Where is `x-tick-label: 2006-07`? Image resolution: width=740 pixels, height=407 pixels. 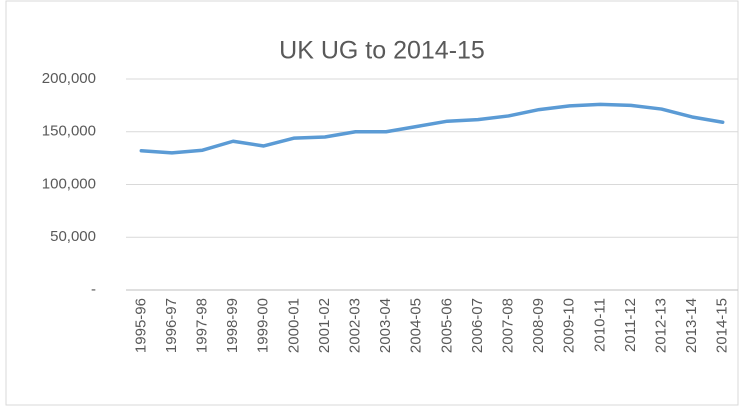 x-tick-label: 2006-07 is located at coordinates (477, 325).